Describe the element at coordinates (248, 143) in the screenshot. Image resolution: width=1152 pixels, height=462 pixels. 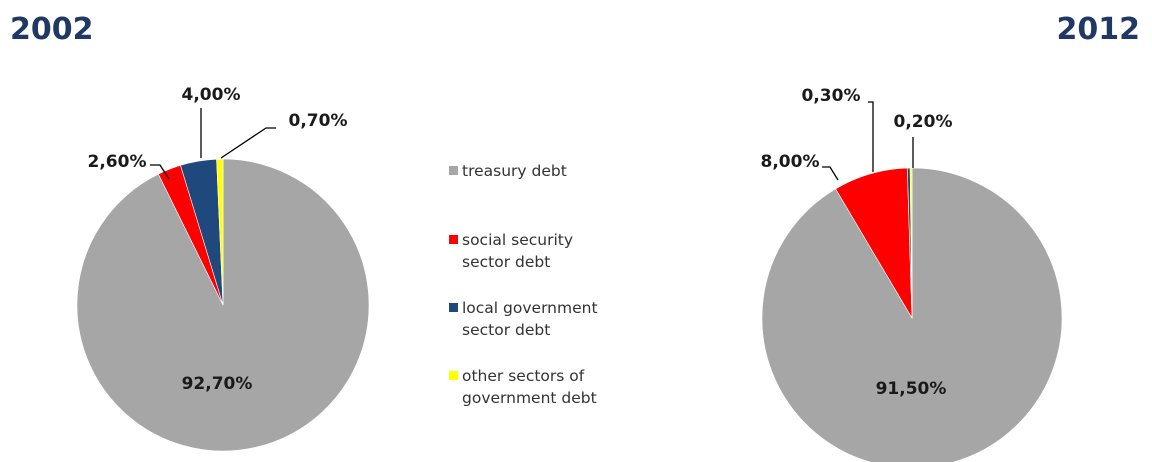
I see `leader-line-2002-other-sectors` at that location.